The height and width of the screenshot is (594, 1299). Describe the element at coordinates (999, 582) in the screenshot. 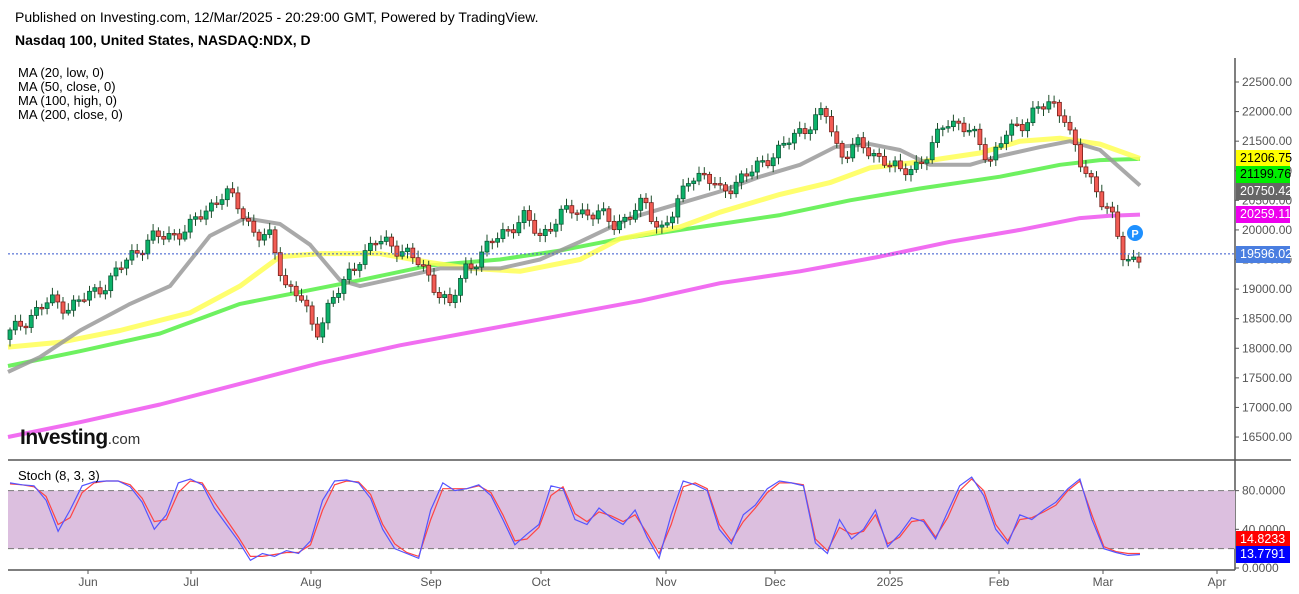

I see `x-tick-label: Feb` at that location.